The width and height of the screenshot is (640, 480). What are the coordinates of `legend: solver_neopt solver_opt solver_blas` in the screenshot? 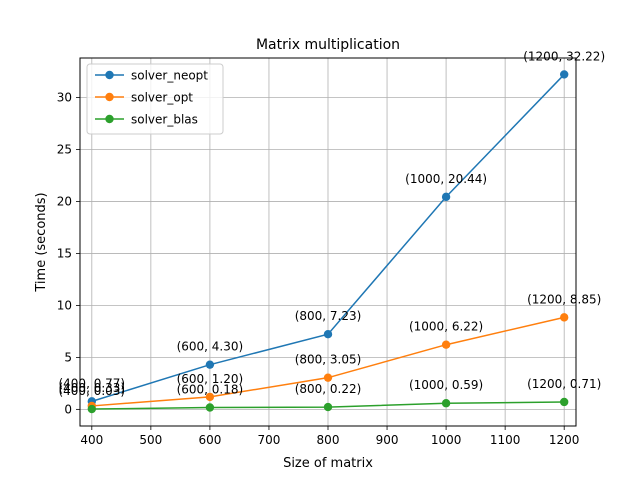 It's located at (155, 99).